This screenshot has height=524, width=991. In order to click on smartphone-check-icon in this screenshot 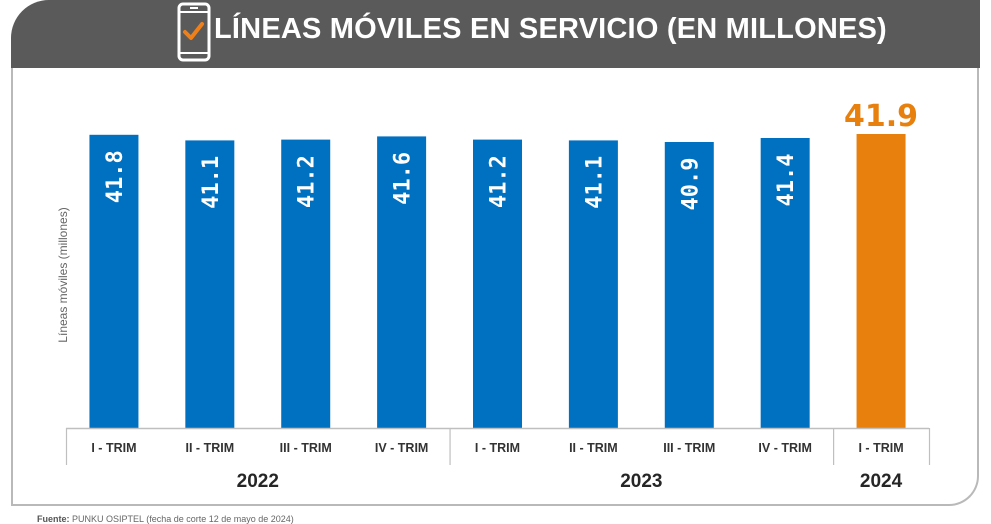, I will do `click(194, 32)`.